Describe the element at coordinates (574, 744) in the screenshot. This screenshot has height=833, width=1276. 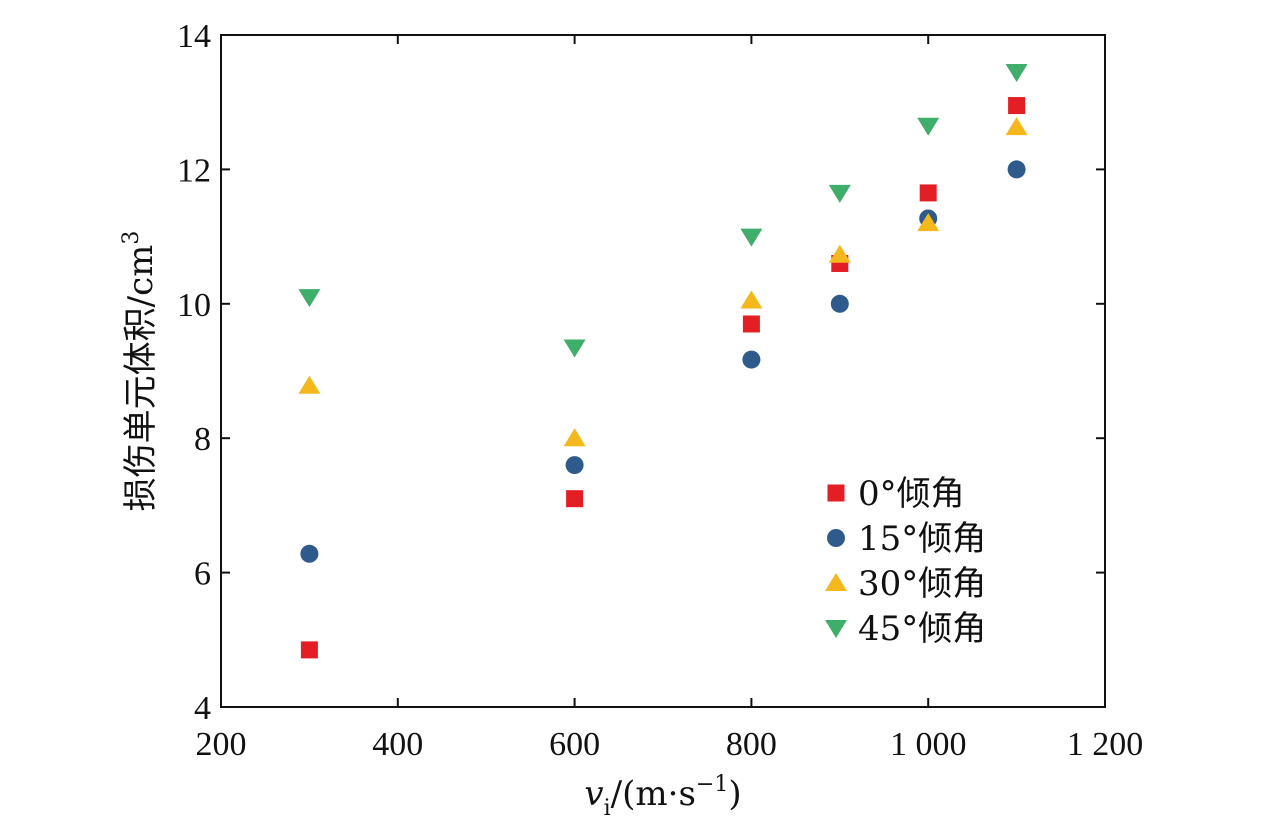
I see `x-tick-label: 600` at that location.